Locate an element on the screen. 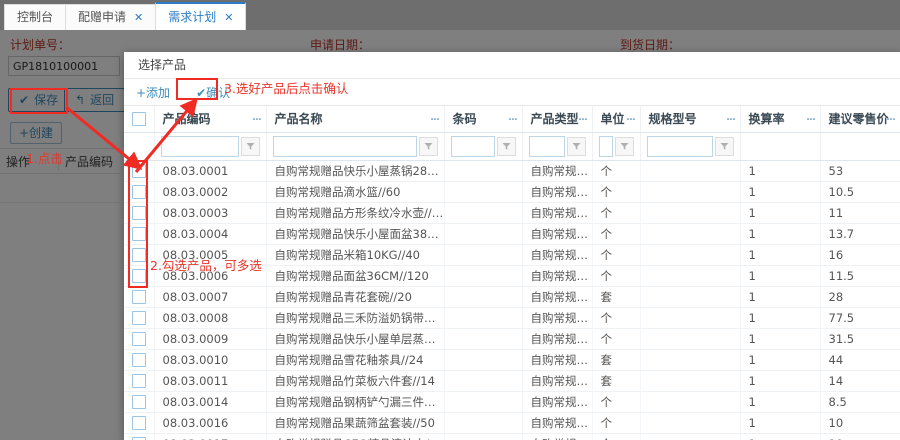 The width and height of the screenshot is (900, 440). select-all-checkbox is located at coordinates (138, 119).